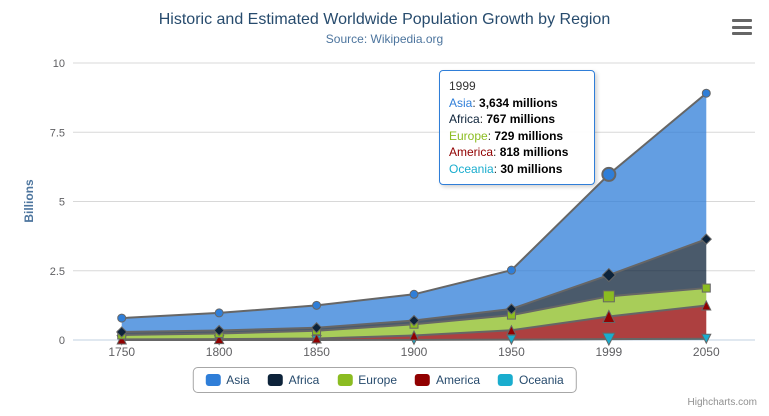  Describe the element at coordinates (378, 380) in the screenshot. I see `legend-label: Europe` at that location.